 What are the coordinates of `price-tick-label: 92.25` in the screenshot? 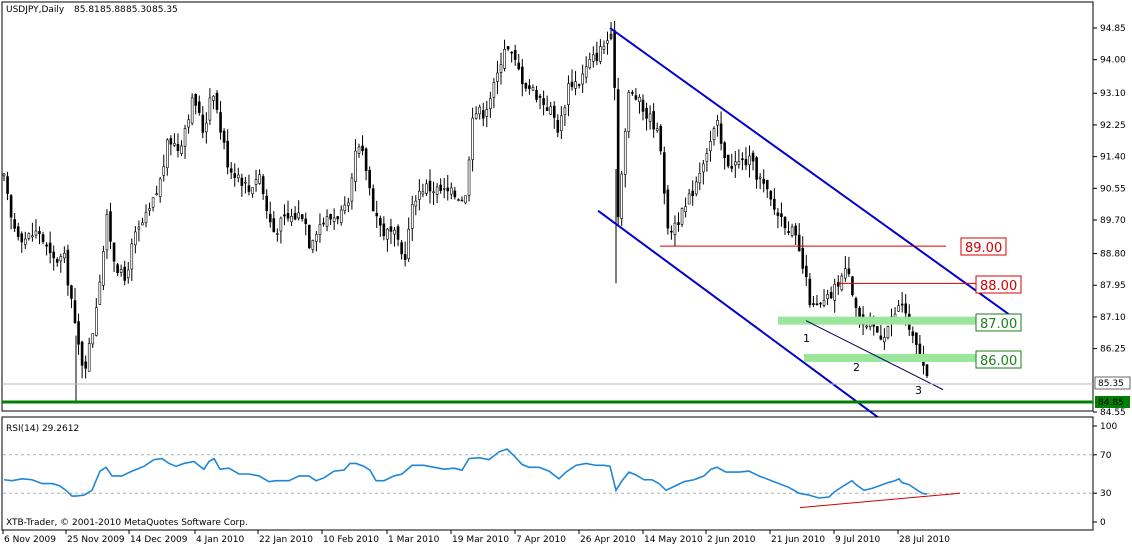 It's located at (1113, 126).